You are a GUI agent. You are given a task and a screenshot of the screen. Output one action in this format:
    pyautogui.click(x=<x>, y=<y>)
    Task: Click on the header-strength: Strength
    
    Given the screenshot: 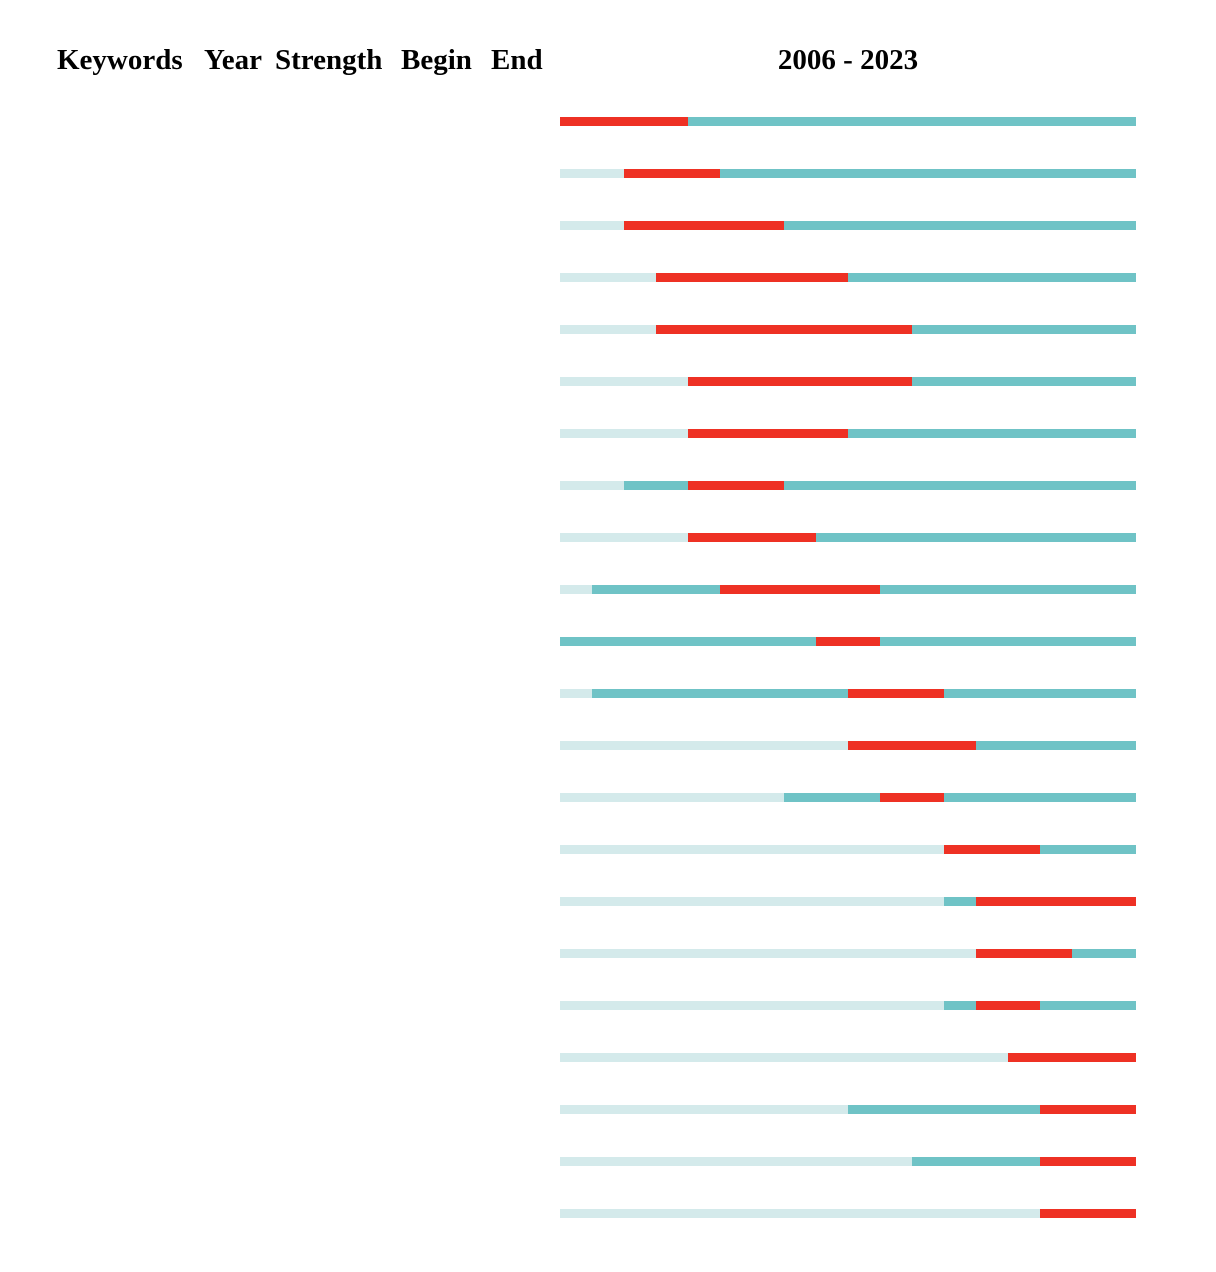 What is the action you would take?
    pyautogui.click(x=328, y=60)
    